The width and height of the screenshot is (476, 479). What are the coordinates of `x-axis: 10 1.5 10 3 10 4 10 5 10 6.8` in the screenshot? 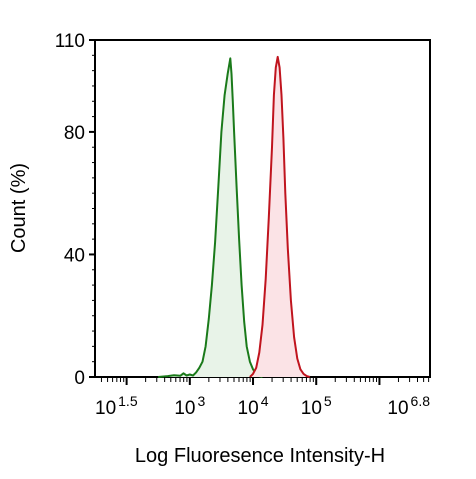 It's located at (262, 398).